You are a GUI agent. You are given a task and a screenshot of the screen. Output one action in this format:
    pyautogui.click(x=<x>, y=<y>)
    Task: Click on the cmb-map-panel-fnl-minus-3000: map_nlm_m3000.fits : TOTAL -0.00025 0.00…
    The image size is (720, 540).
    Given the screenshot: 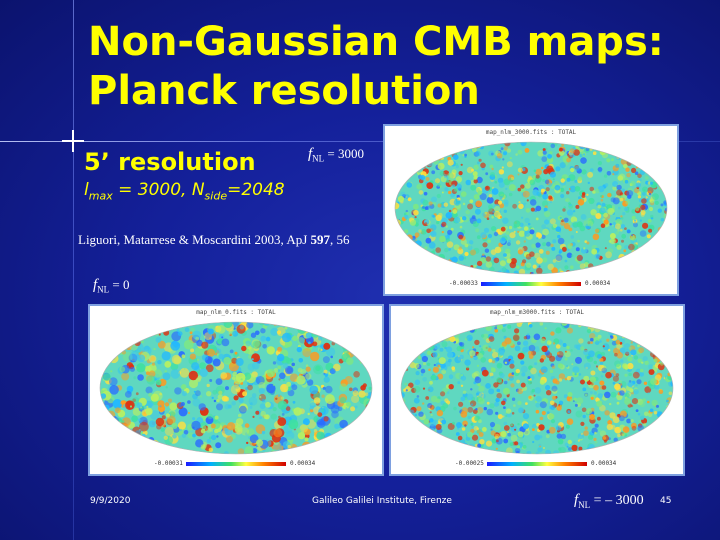 What is the action you would take?
    pyautogui.click(x=537, y=390)
    